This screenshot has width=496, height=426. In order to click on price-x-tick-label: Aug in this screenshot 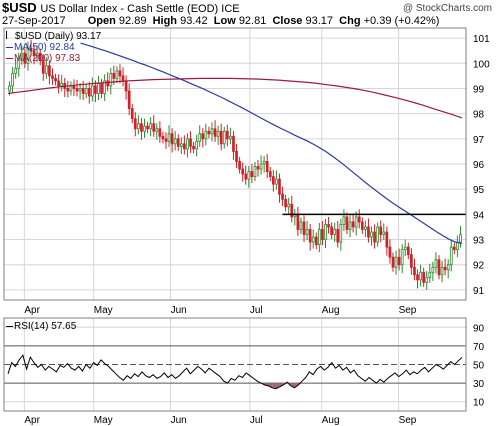, I will do `click(331, 310)`.